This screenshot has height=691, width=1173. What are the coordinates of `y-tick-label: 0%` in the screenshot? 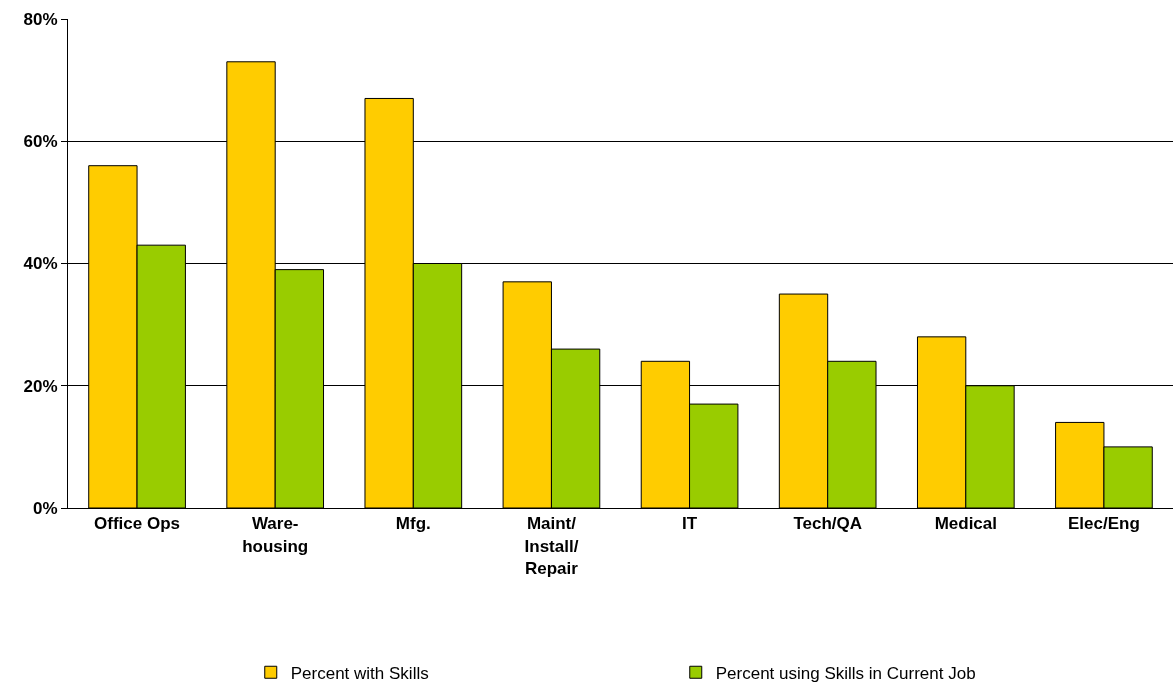 It's located at (45, 508).